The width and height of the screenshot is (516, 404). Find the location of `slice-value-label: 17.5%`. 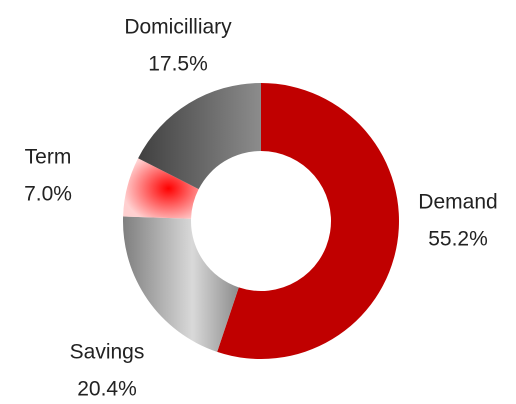

slice-value-label: 17.5% is located at coordinates (178, 64).